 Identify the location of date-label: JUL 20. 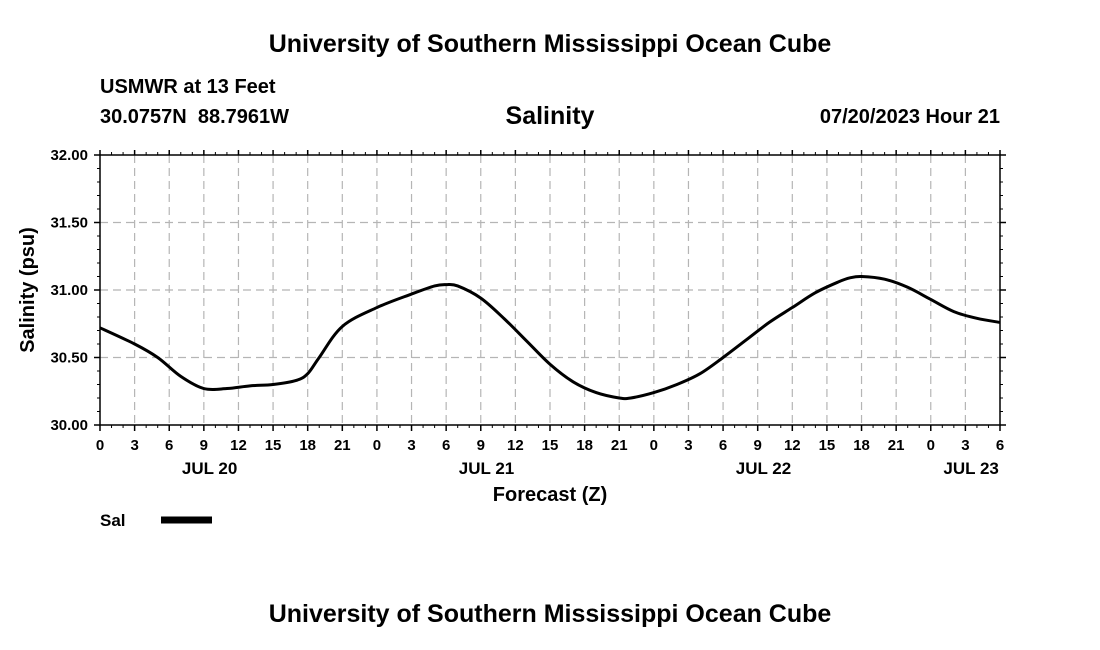
(209, 468).